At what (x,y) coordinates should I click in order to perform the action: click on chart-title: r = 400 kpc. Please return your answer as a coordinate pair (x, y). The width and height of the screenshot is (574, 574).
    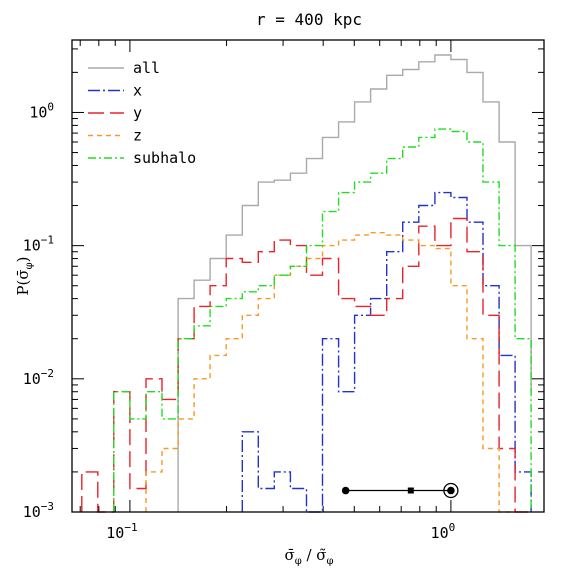
    Looking at the image, I should click on (309, 19).